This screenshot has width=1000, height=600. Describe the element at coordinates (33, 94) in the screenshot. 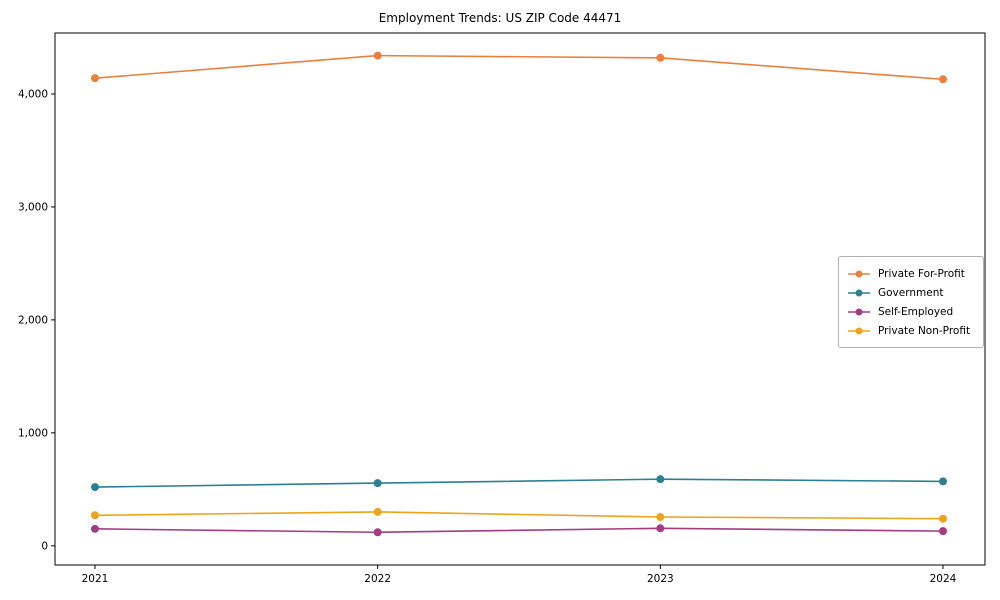

I see `svg-text: 4,000` at that location.